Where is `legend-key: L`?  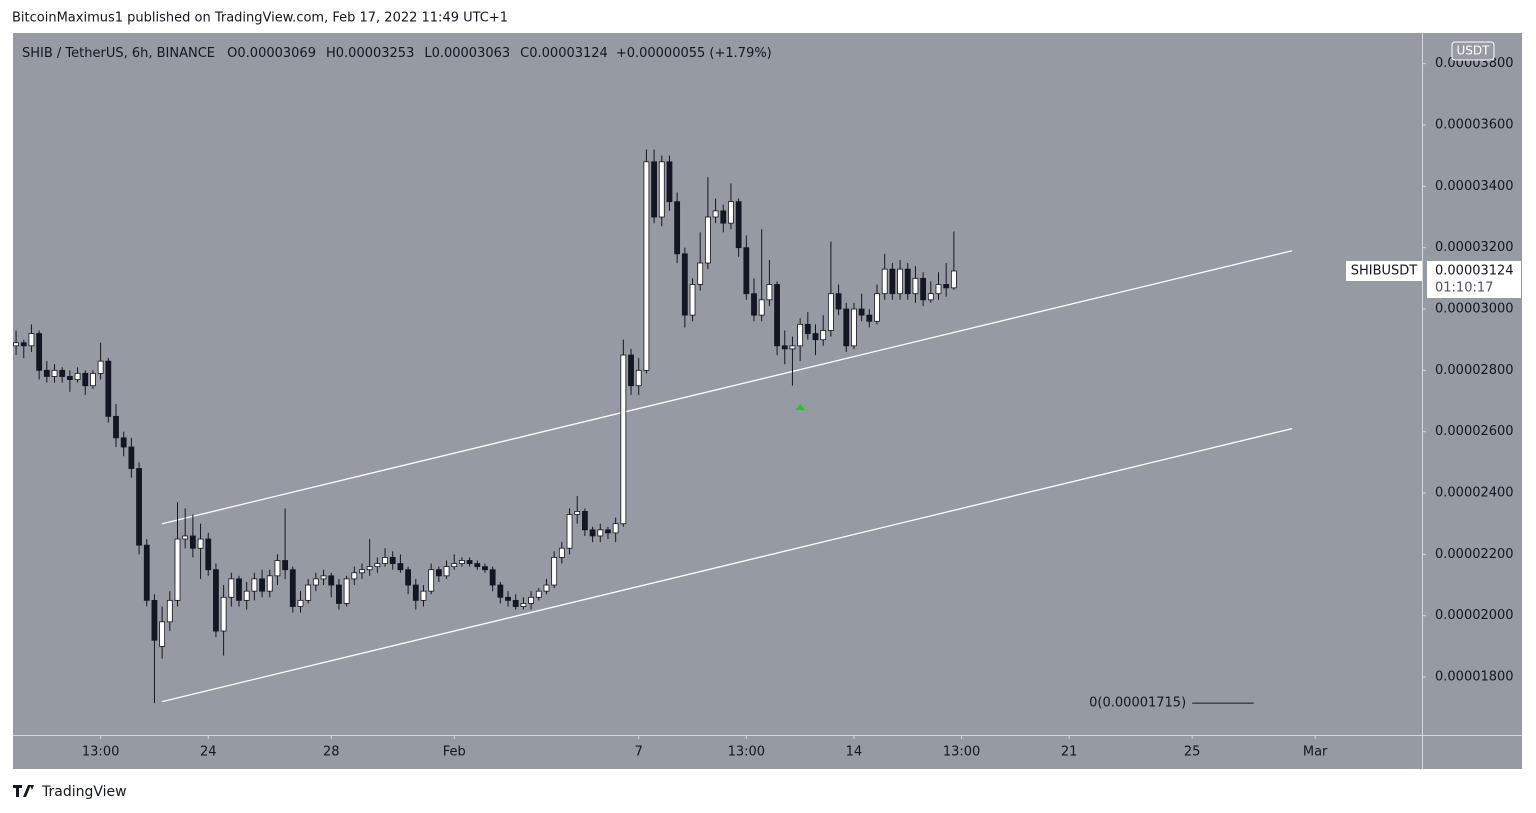
legend-key: L is located at coordinates (428, 53).